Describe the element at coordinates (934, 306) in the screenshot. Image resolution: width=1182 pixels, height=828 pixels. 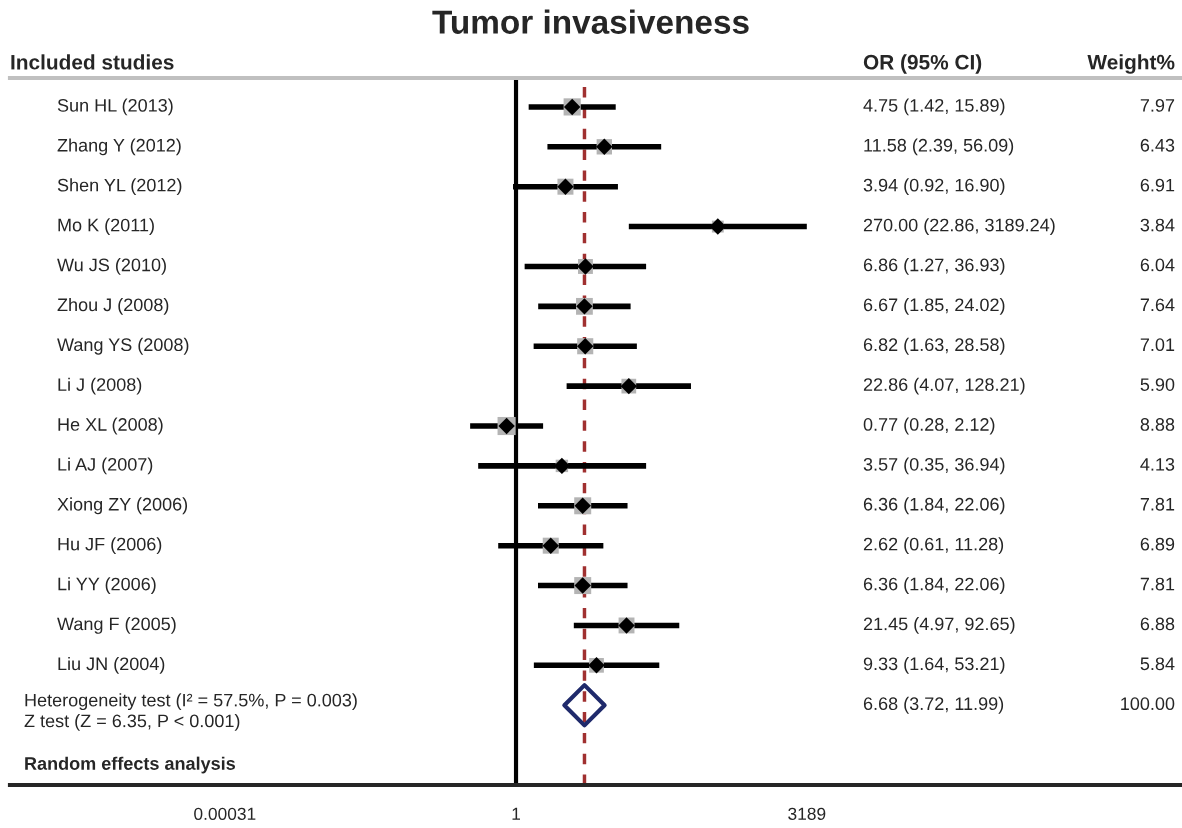
I see `annotation: 6.67 (1.85, 24.02)` at that location.